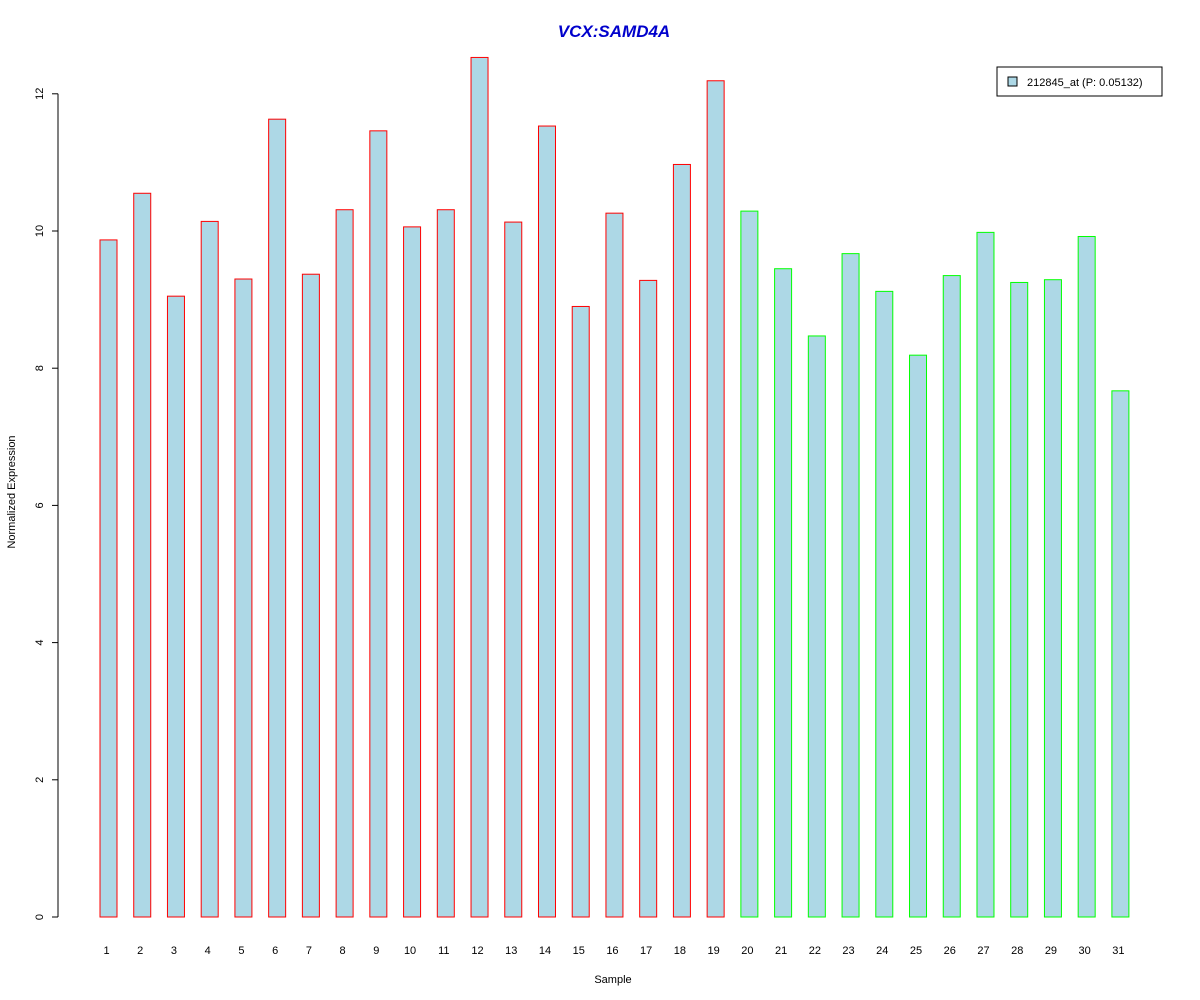  I want to click on y-tick-label: 12, so click(40, 94).